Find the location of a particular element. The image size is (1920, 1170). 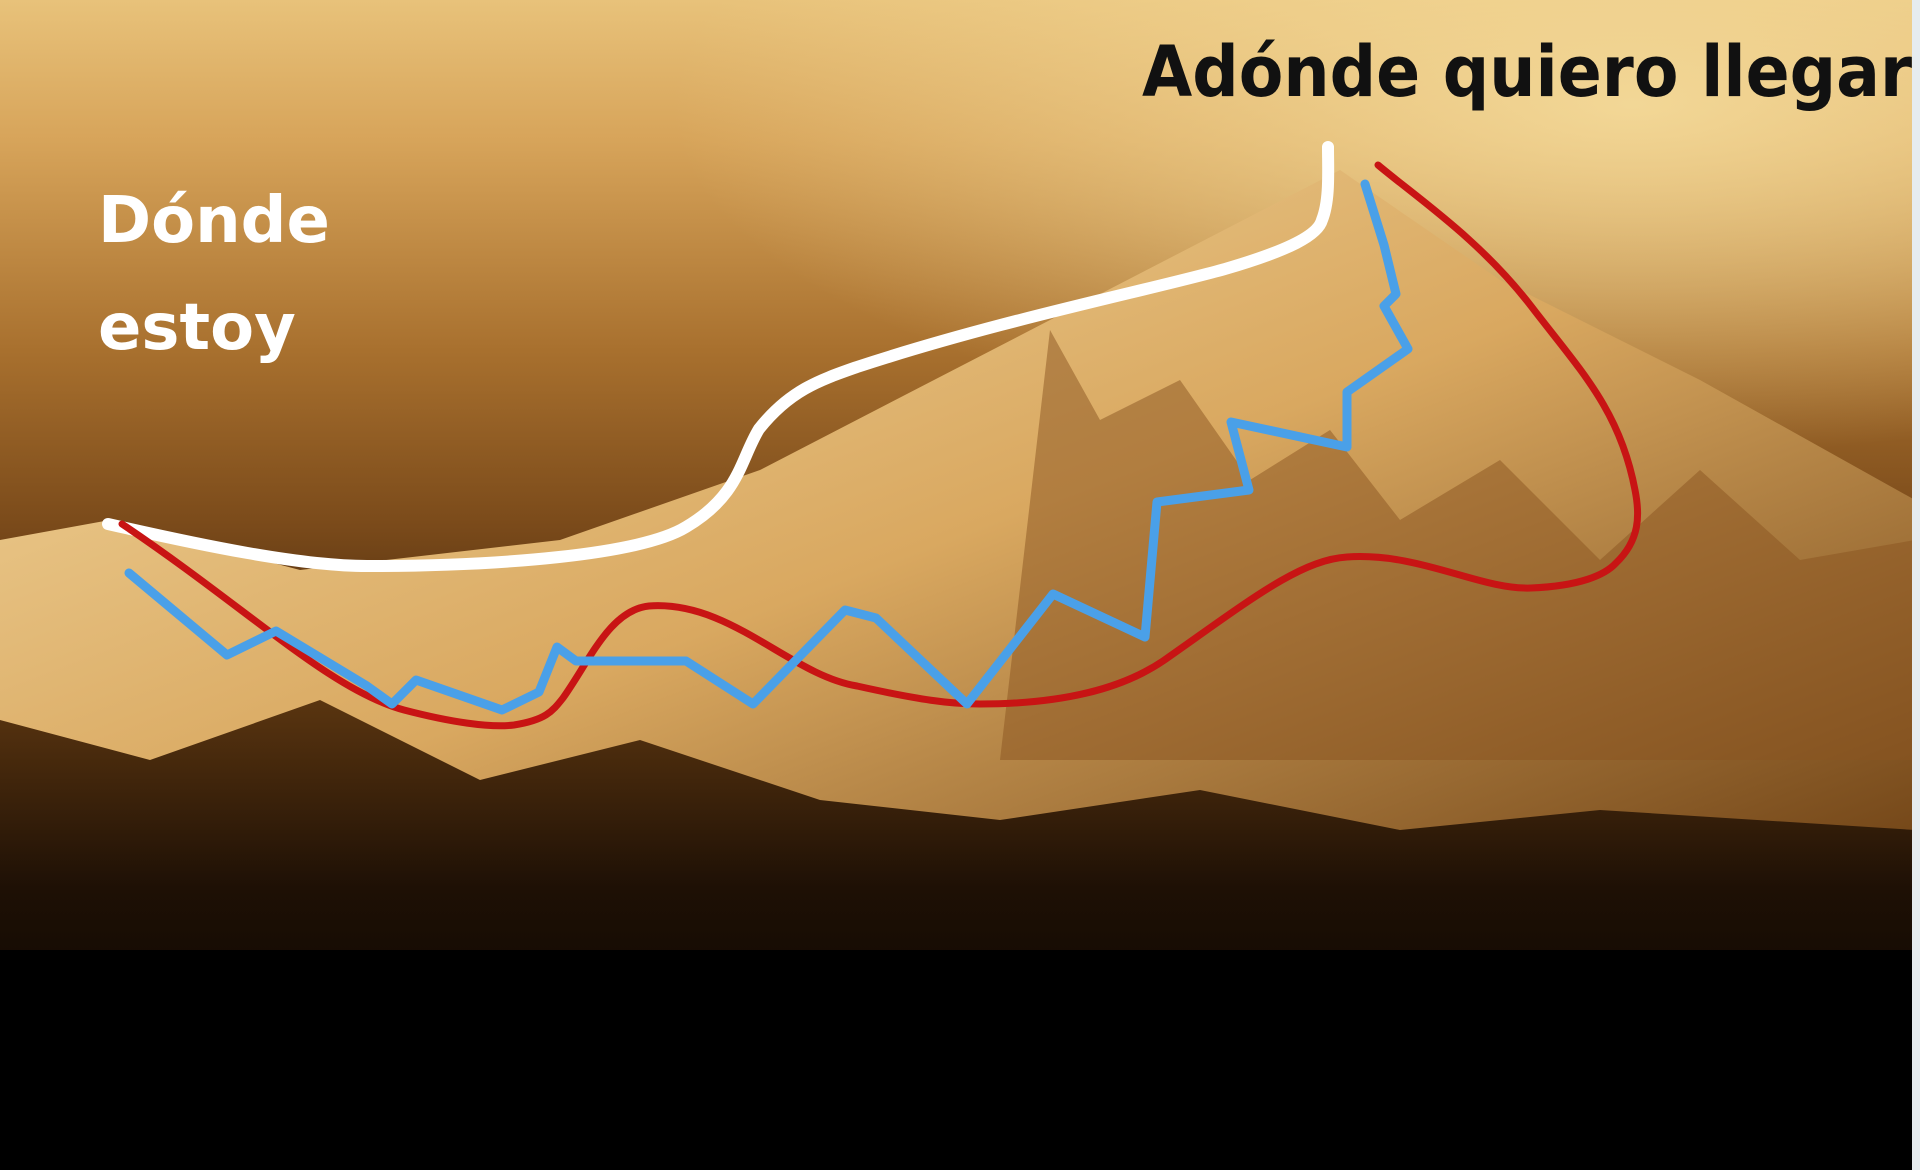

goal-label: Adónde quiero llegar is located at coordinates (1527, 72).